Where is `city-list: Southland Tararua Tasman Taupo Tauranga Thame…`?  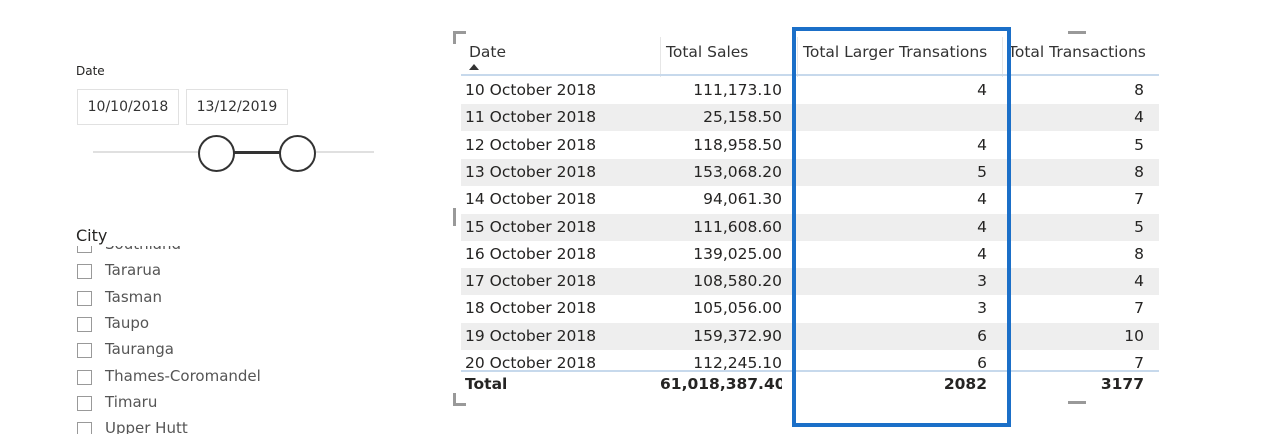 city-list: Southland Tararua Tasman Taupo Tauranga Thame… is located at coordinates (226, 340).